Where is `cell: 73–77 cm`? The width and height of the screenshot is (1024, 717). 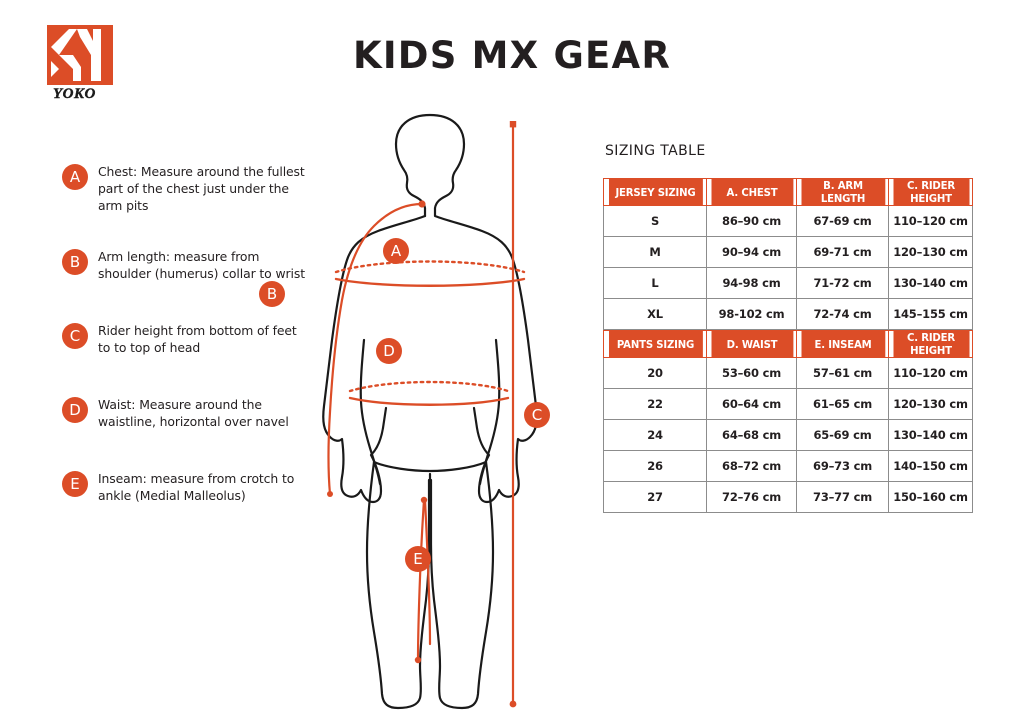 cell: 73–77 cm is located at coordinates (842, 497).